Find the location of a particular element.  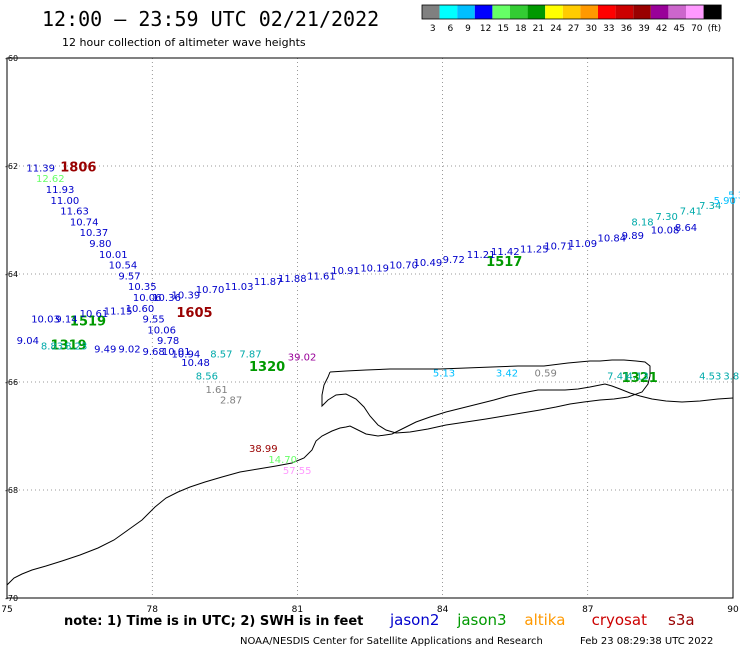

legend-label: 3 is located at coordinates (433, 29).